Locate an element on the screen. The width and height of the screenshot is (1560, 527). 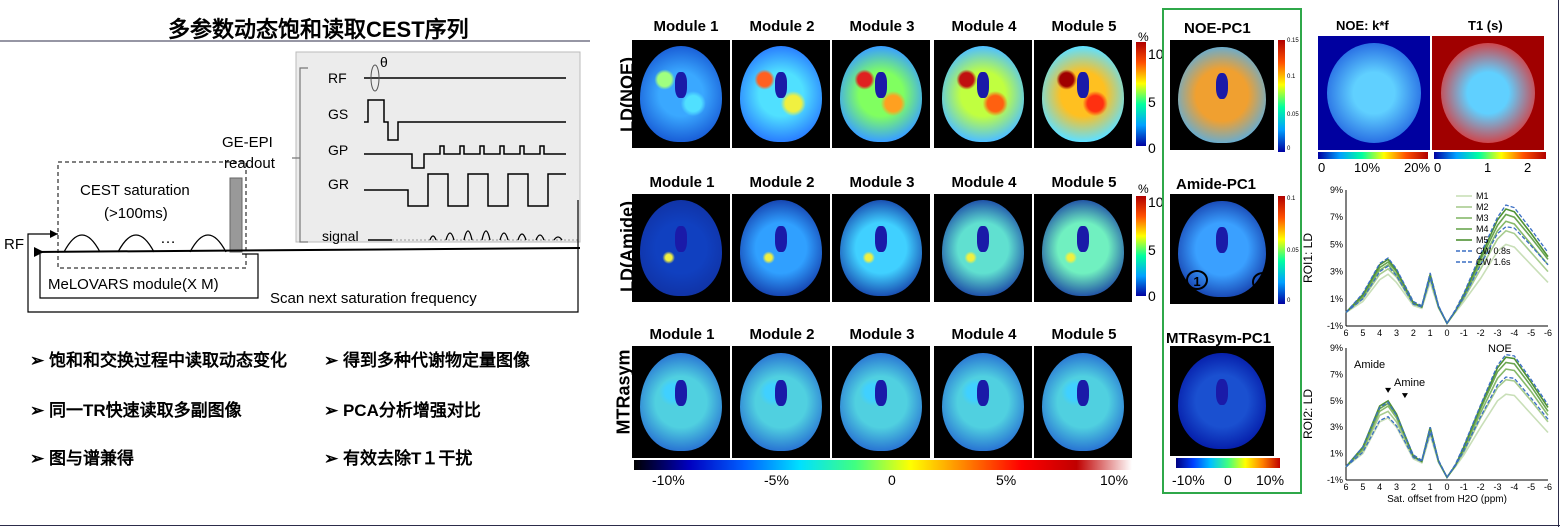
rf-pulse-icon is located at coordinates (375, 78).